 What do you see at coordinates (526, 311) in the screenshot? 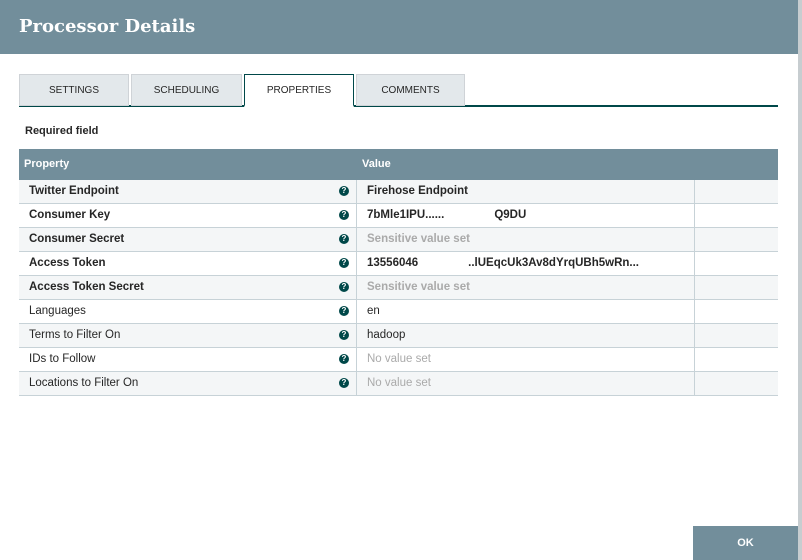
I see `property-value: en` at bounding box center [526, 311].